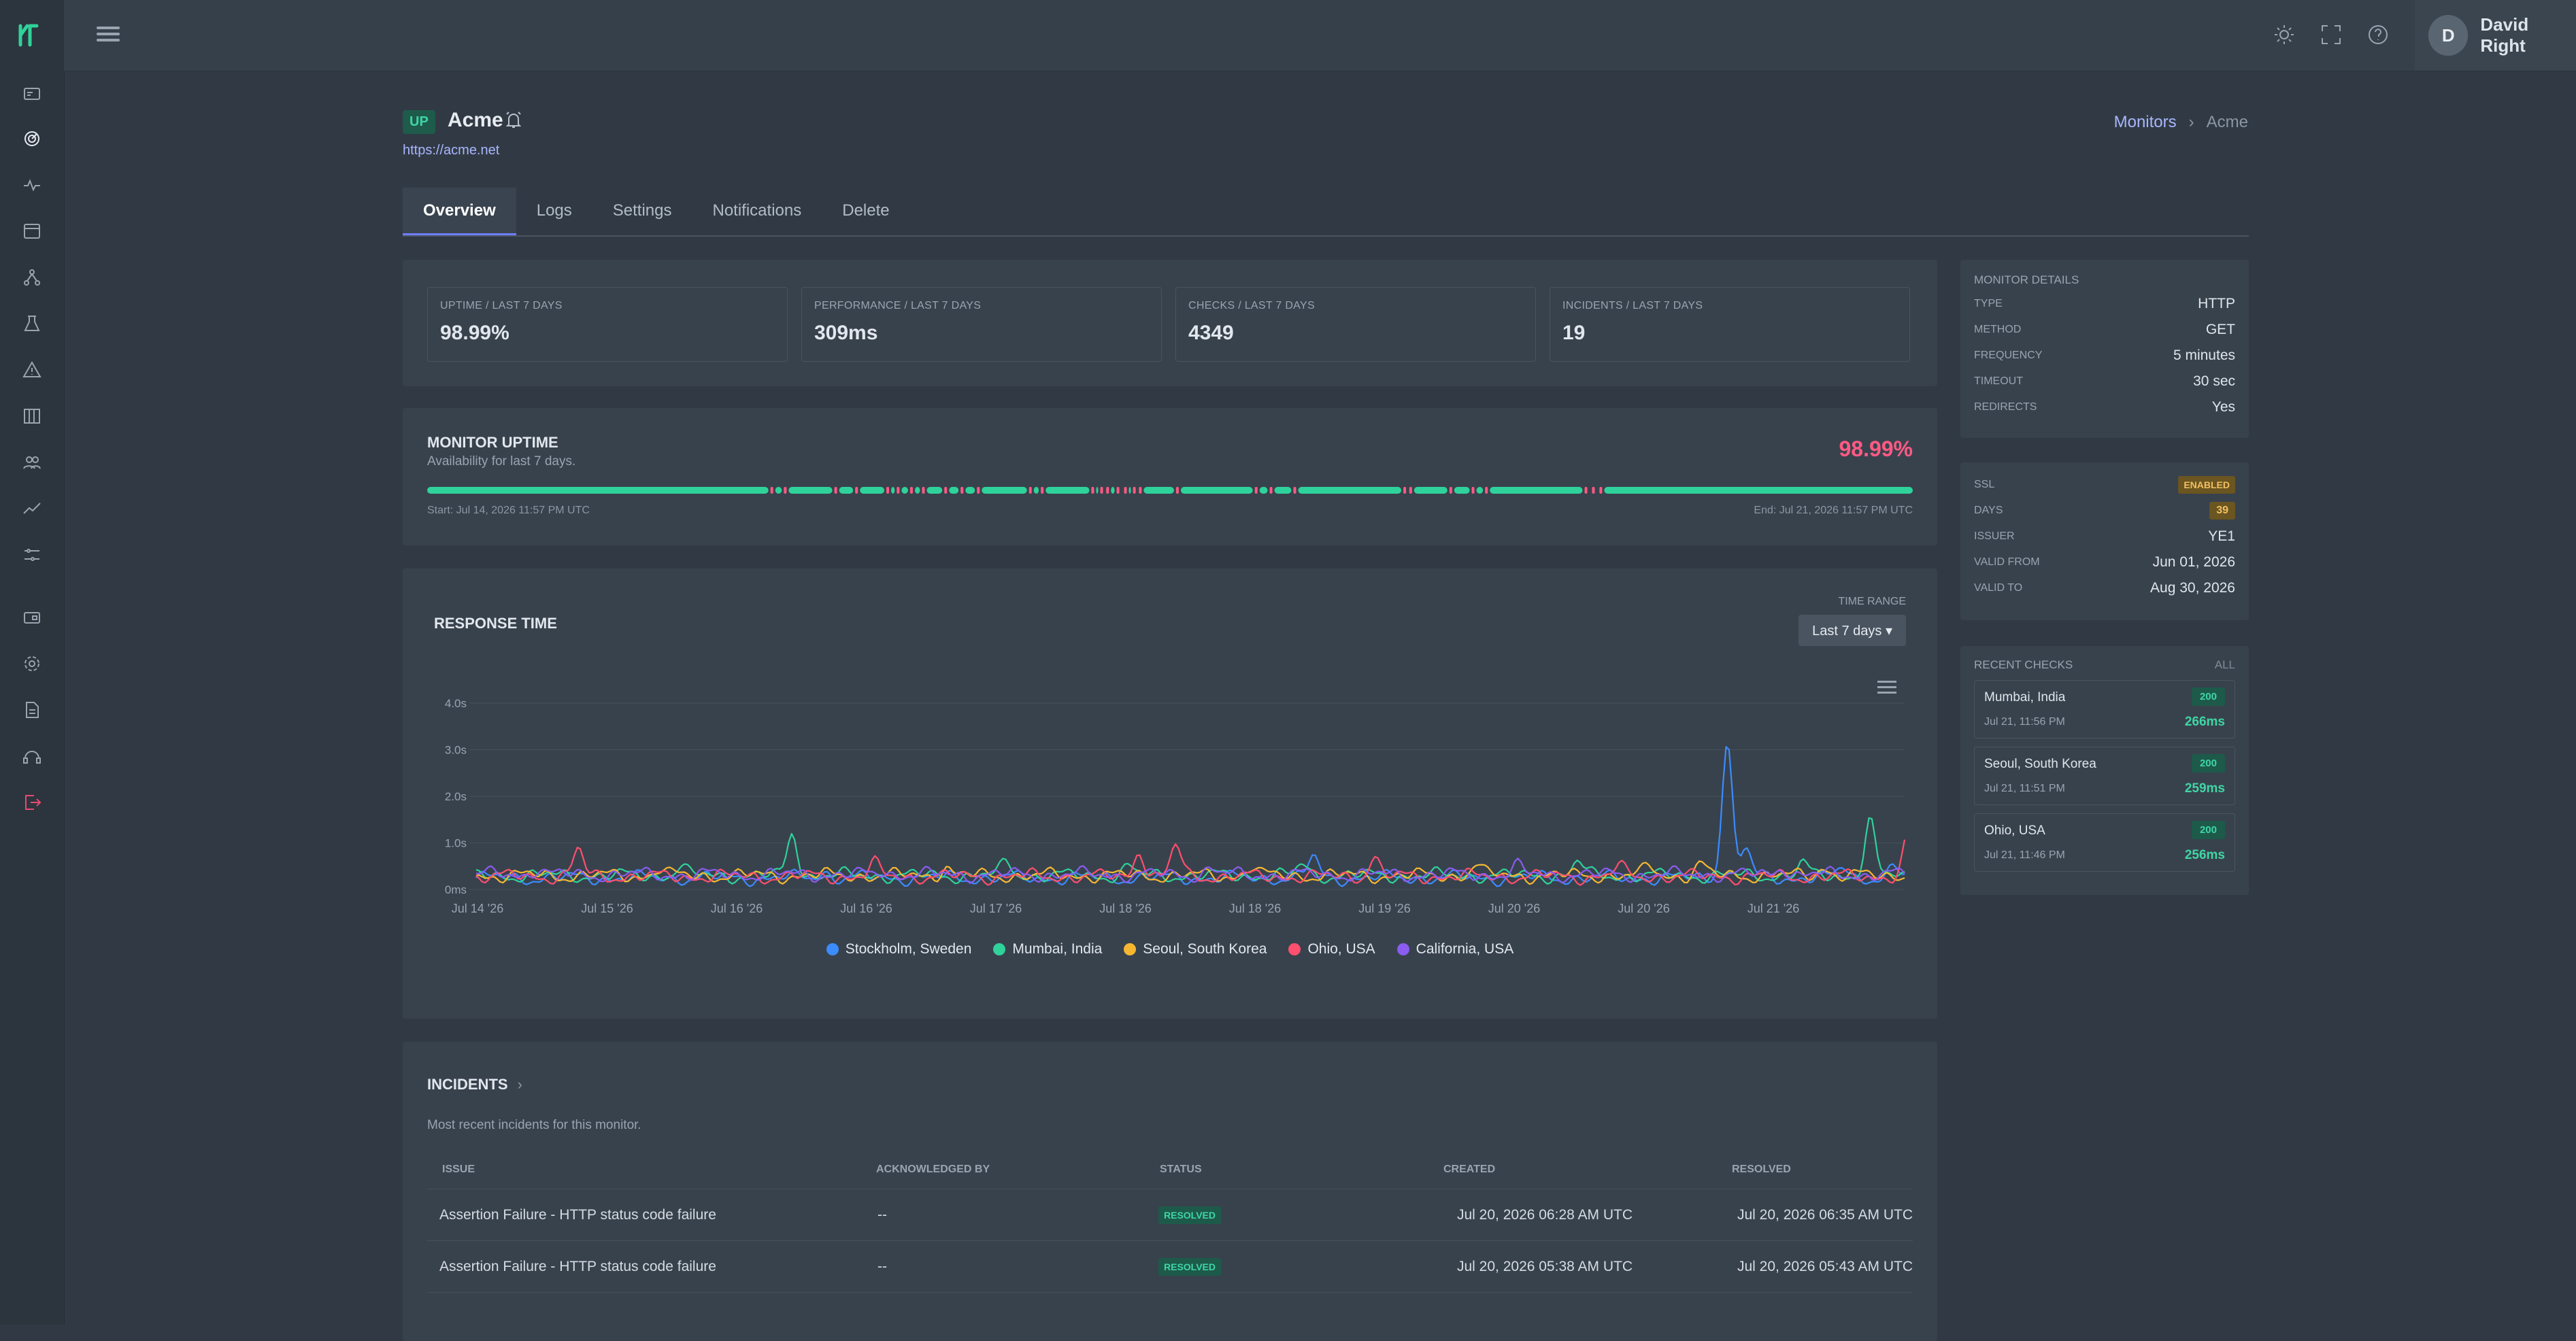  Describe the element at coordinates (1190, 871) in the screenshot. I see `series-line-california-usa` at that location.